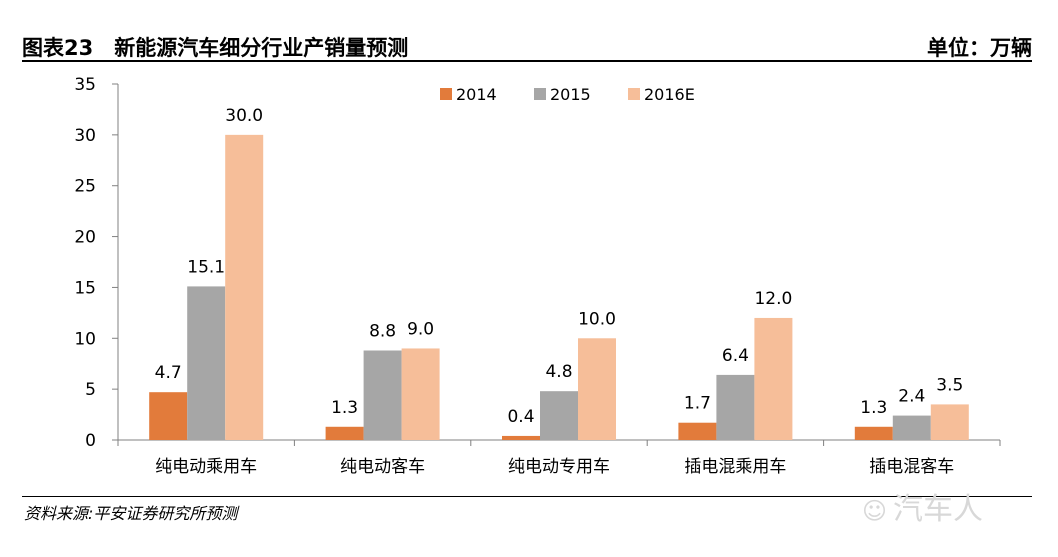  What do you see at coordinates (168, 373) in the screenshot?
I see `data-label: 4.7` at bounding box center [168, 373].